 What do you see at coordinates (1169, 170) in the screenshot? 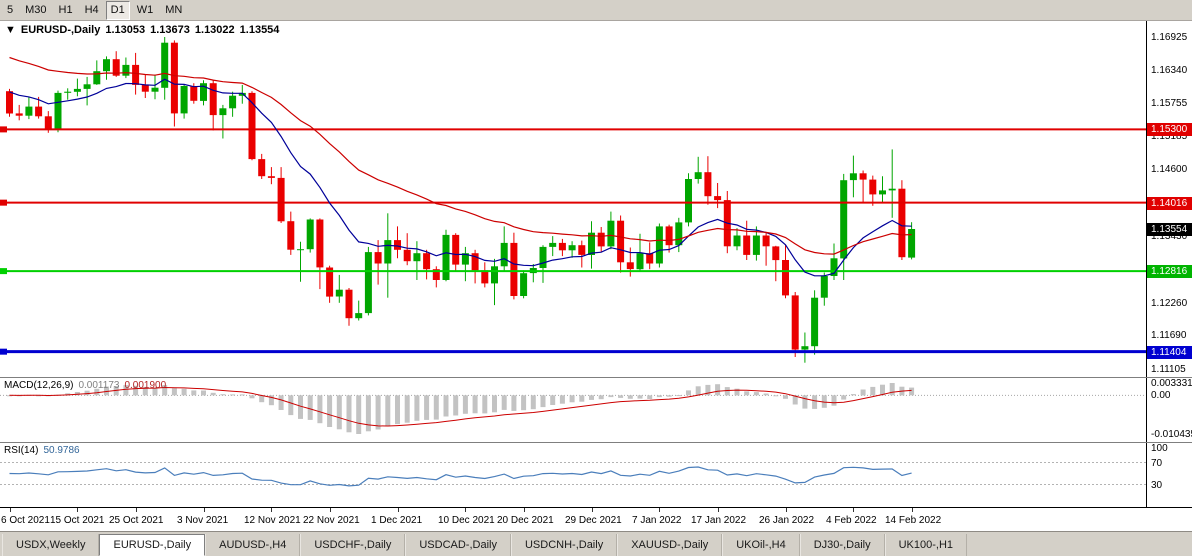
I see `price-axis-label: 1.14600` at bounding box center [1169, 170].